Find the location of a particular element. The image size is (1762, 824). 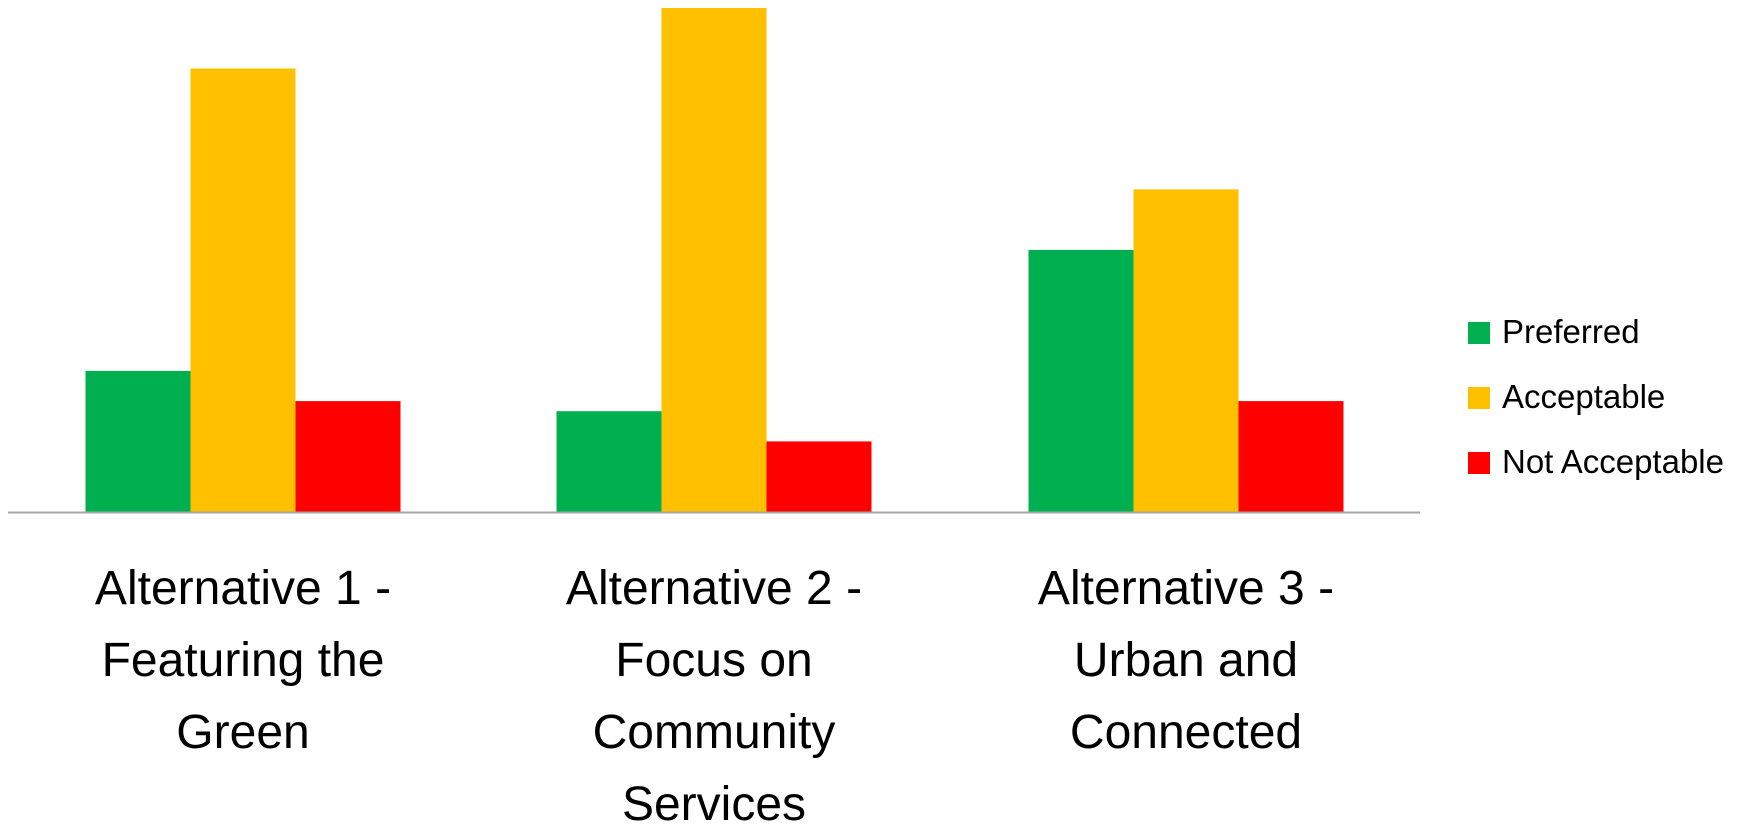

category-label-1: Alternative 1 - Featuring the Green is located at coordinates (243, 660).